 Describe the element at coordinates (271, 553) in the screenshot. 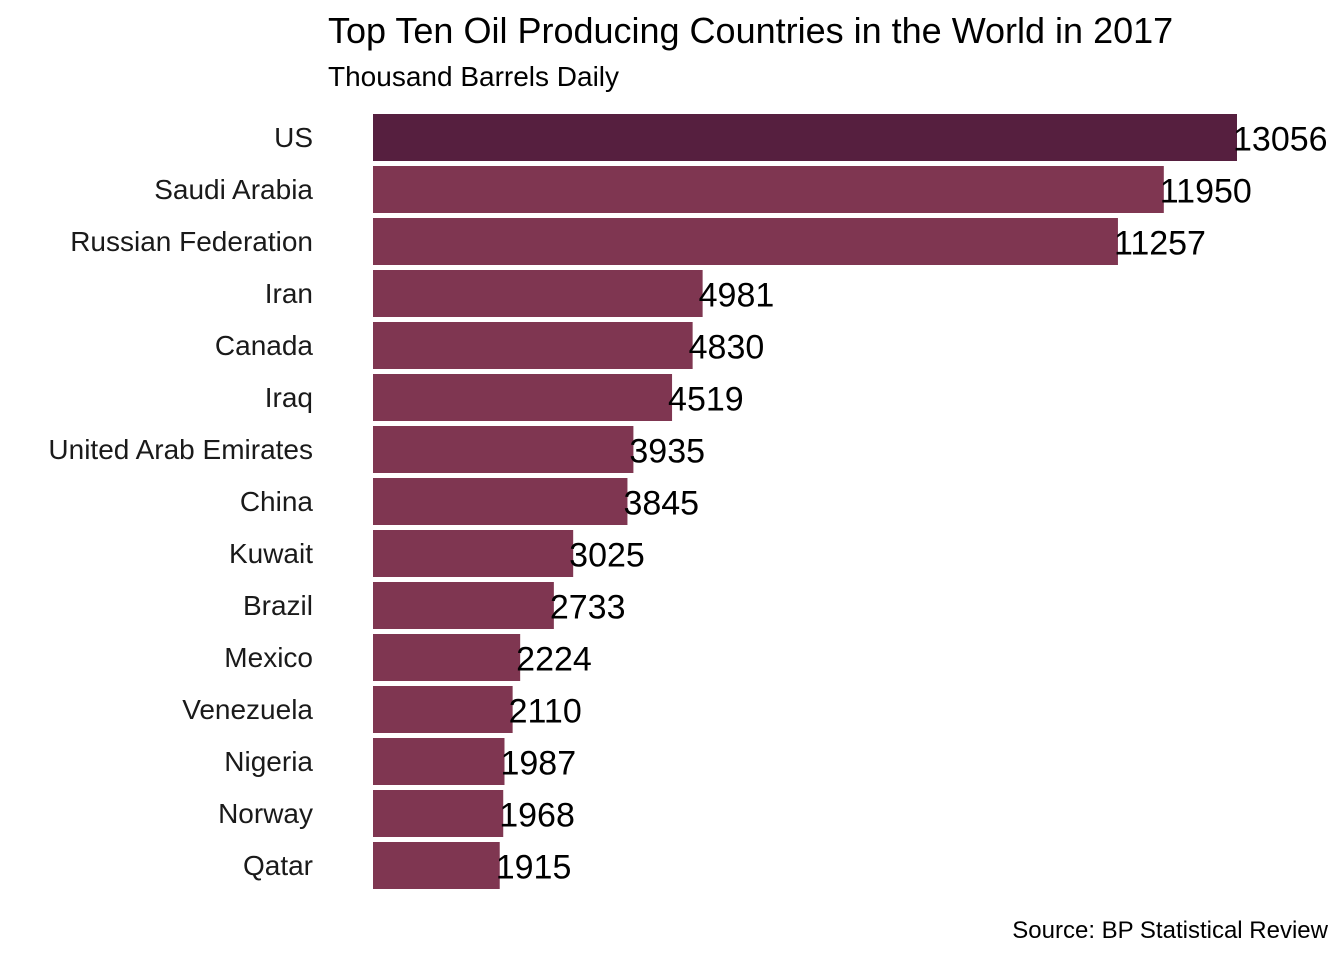

I see `category-label-kuwait: Kuwait` at that location.